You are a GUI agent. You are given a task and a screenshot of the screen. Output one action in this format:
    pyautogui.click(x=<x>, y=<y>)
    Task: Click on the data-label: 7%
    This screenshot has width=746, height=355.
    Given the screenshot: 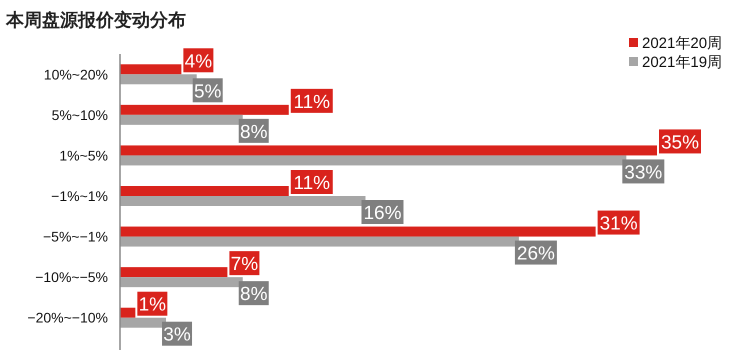 What is the action you would take?
    pyautogui.click(x=244, y=265)
    